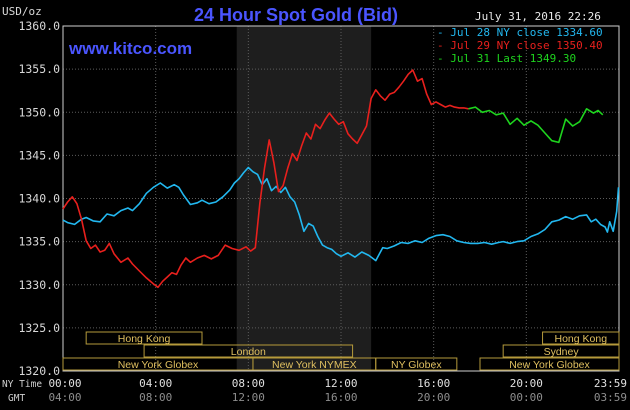 This screenshot has height=410, width=630. I want to click on x-tick-label-gmt: 12:00, so click(248, 397).